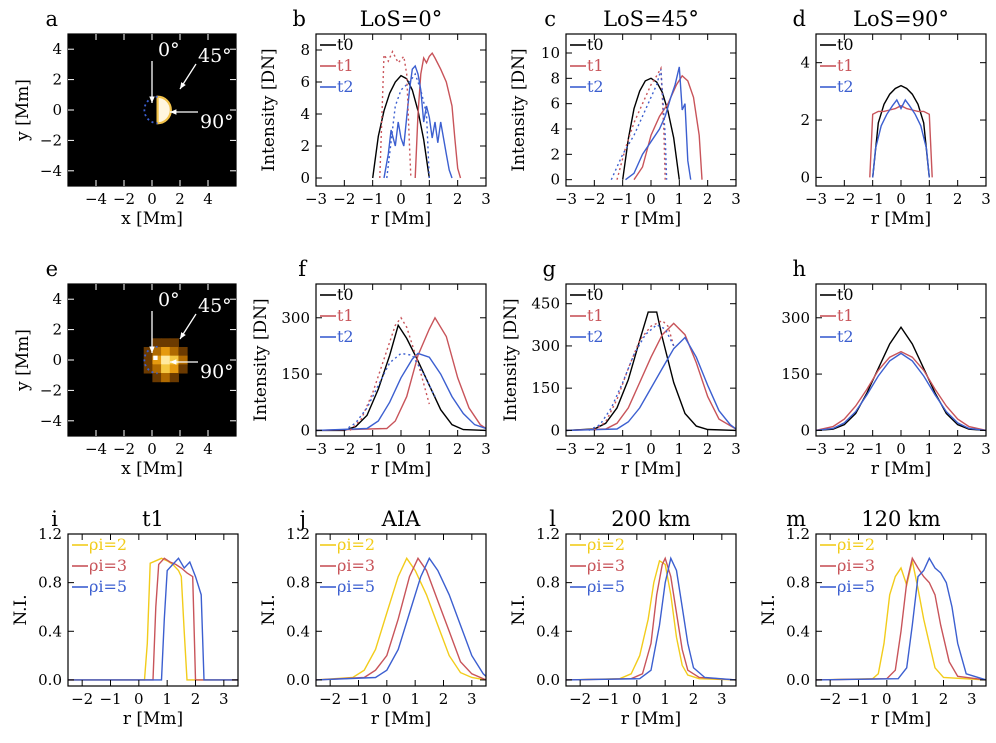 Image resolution: width=996 pixels, height=743 pixels. I want to click on angle-annotation: 45°, so click(215, 56).